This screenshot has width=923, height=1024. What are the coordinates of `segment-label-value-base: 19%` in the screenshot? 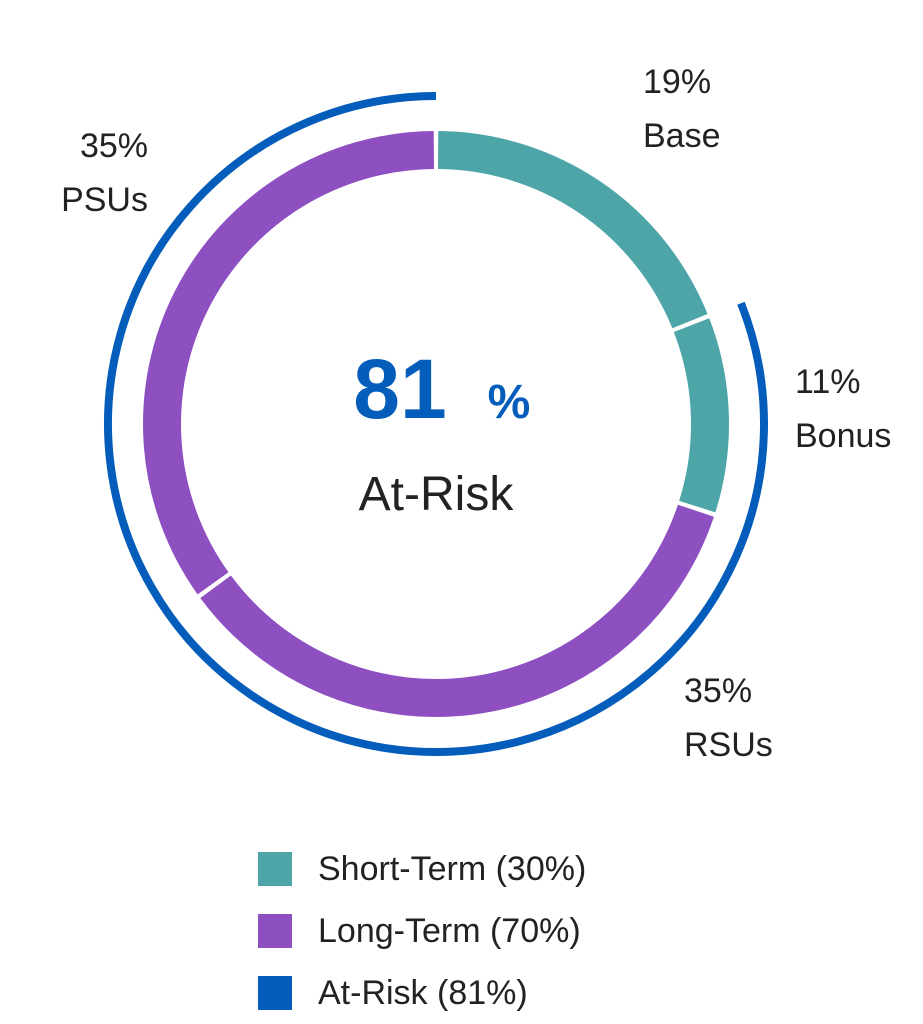 It's located at (677, 82).